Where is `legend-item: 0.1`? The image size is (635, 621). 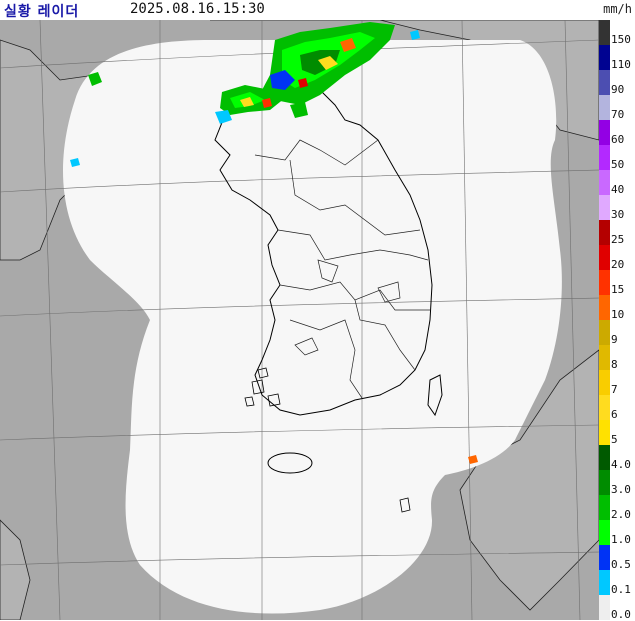
legend-item: 0.1 is located at coordinates (617, 583).